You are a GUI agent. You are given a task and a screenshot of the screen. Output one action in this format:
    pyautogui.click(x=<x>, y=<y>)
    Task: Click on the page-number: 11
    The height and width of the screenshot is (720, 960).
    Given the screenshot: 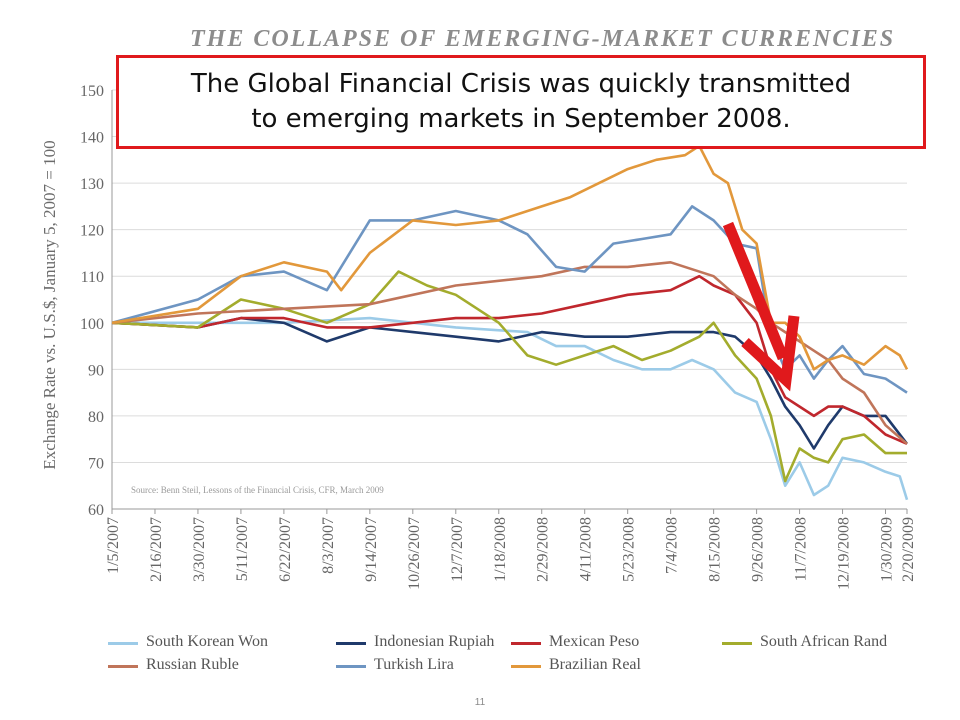 What is the action you would take?
    pyautogui.click(x=480, y=702)
    